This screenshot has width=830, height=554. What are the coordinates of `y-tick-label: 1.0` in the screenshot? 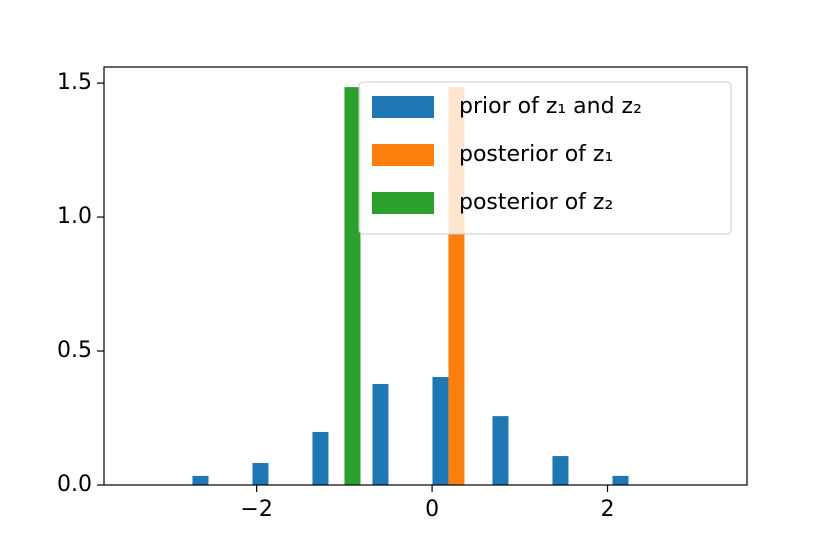 It's located at (74, 216).